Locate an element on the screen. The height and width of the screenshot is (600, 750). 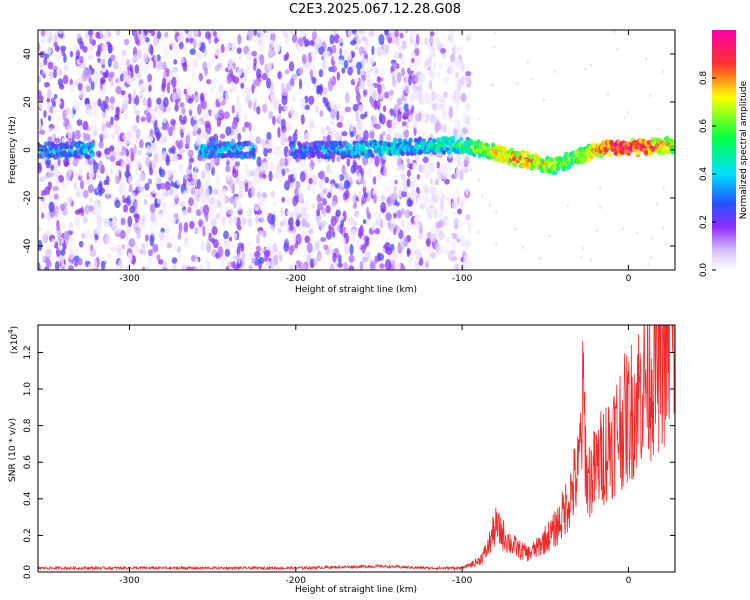
y-tick-label: 0.6 is located at coordinates (28, 462).